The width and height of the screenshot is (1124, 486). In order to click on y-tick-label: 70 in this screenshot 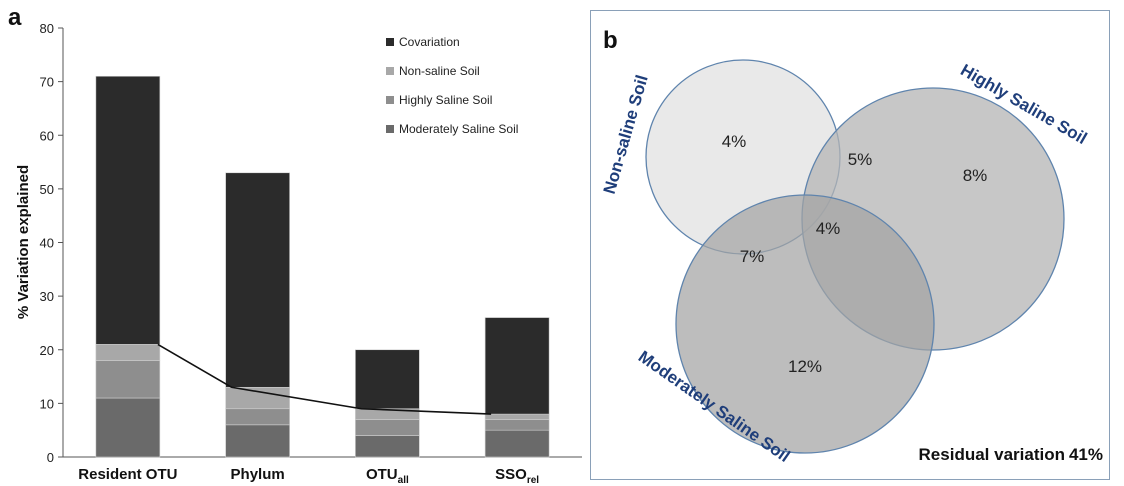, I will do `click(47, 82)`.